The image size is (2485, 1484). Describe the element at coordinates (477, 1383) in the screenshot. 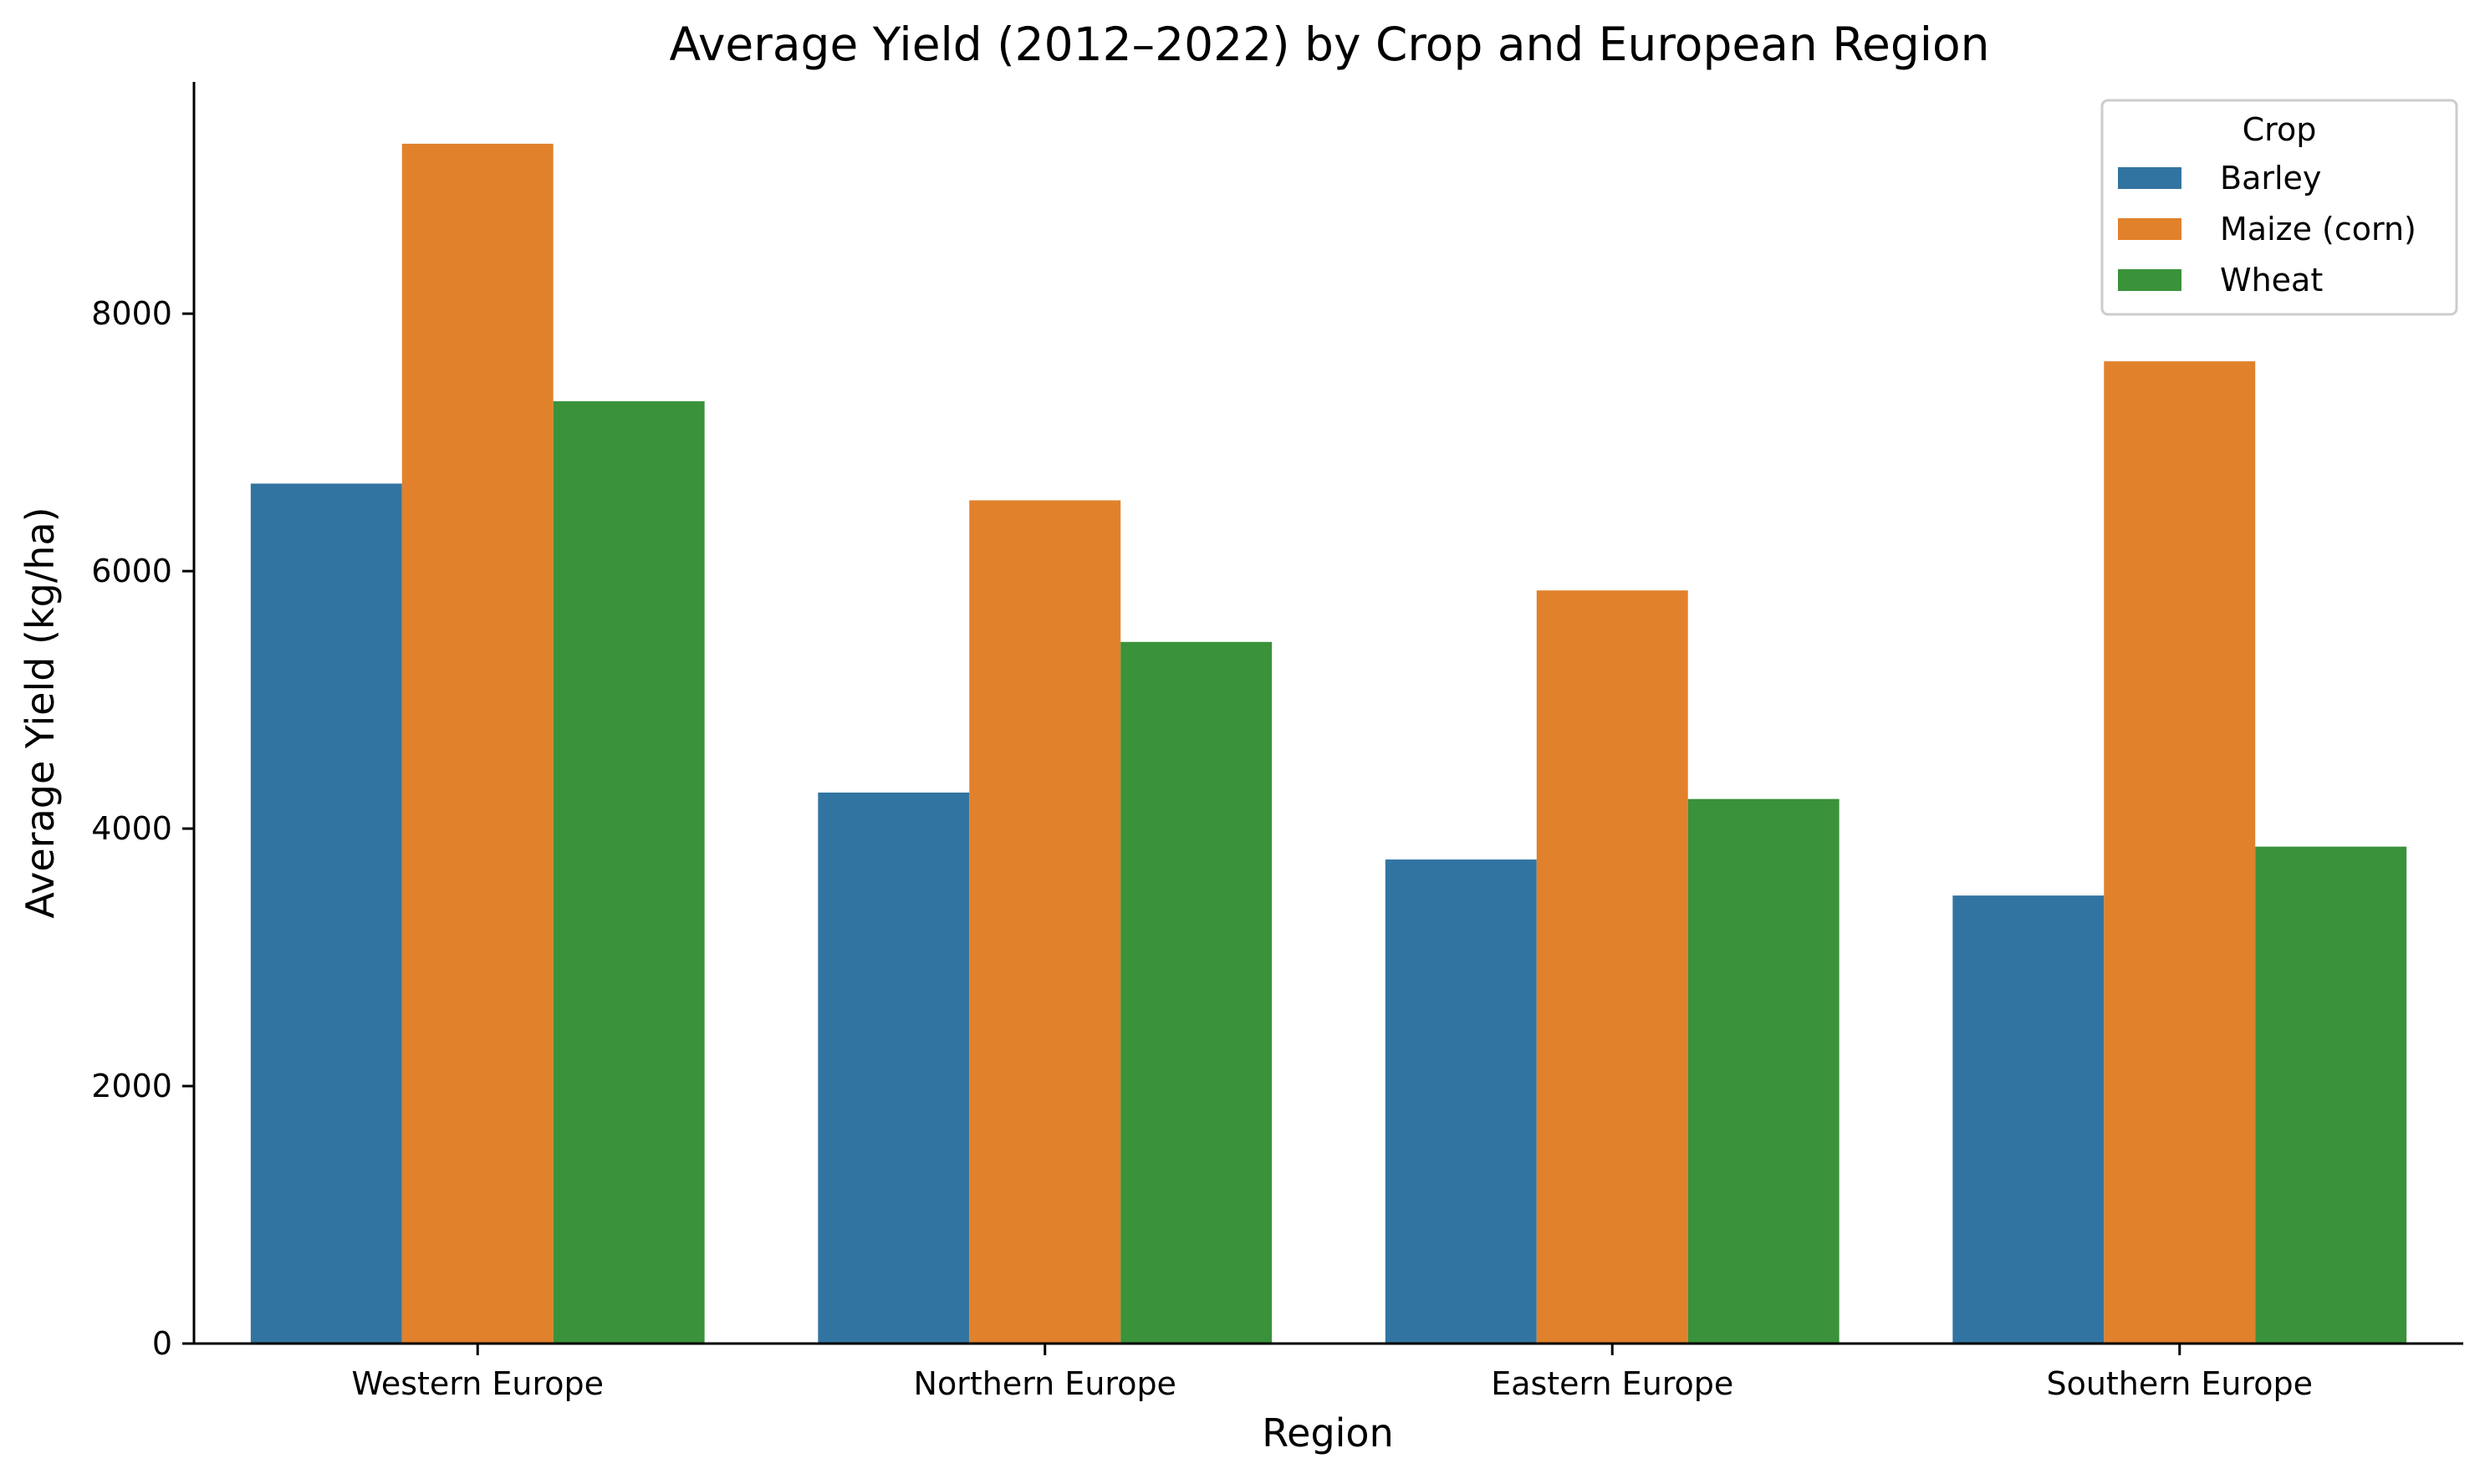

I see `x-tick-label: Western Europe` at that location.